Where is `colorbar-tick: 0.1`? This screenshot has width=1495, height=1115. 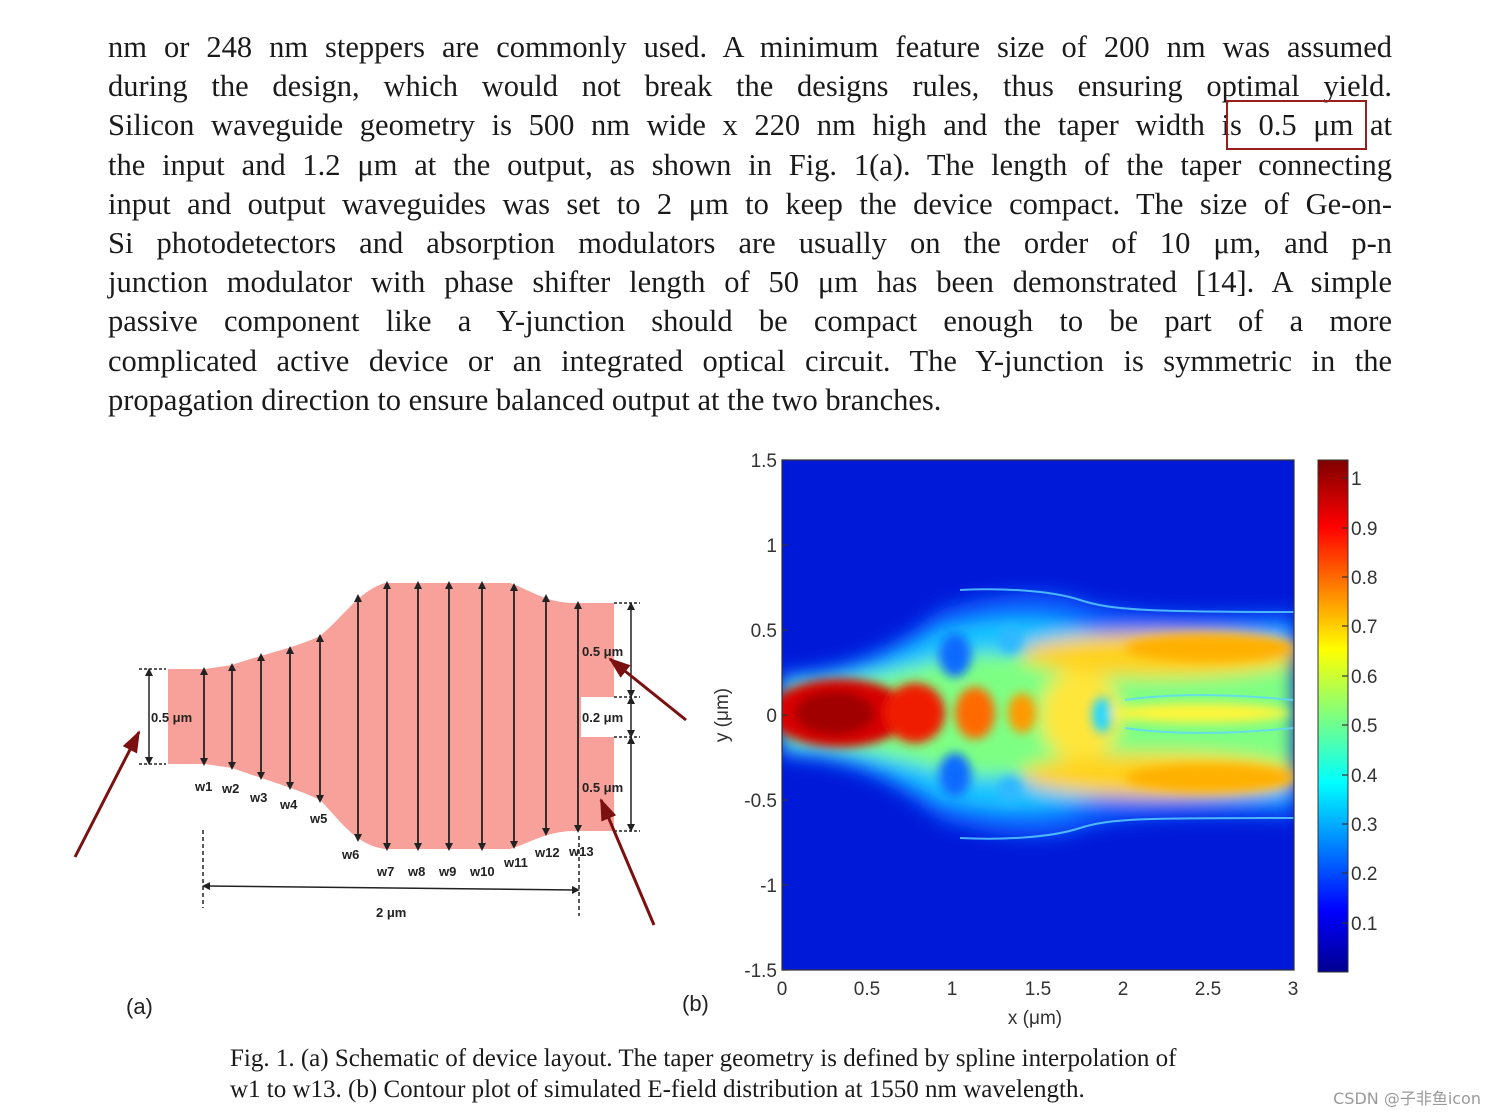
colorbar-tick: 0.1 is located at coordinates (1364, 924).